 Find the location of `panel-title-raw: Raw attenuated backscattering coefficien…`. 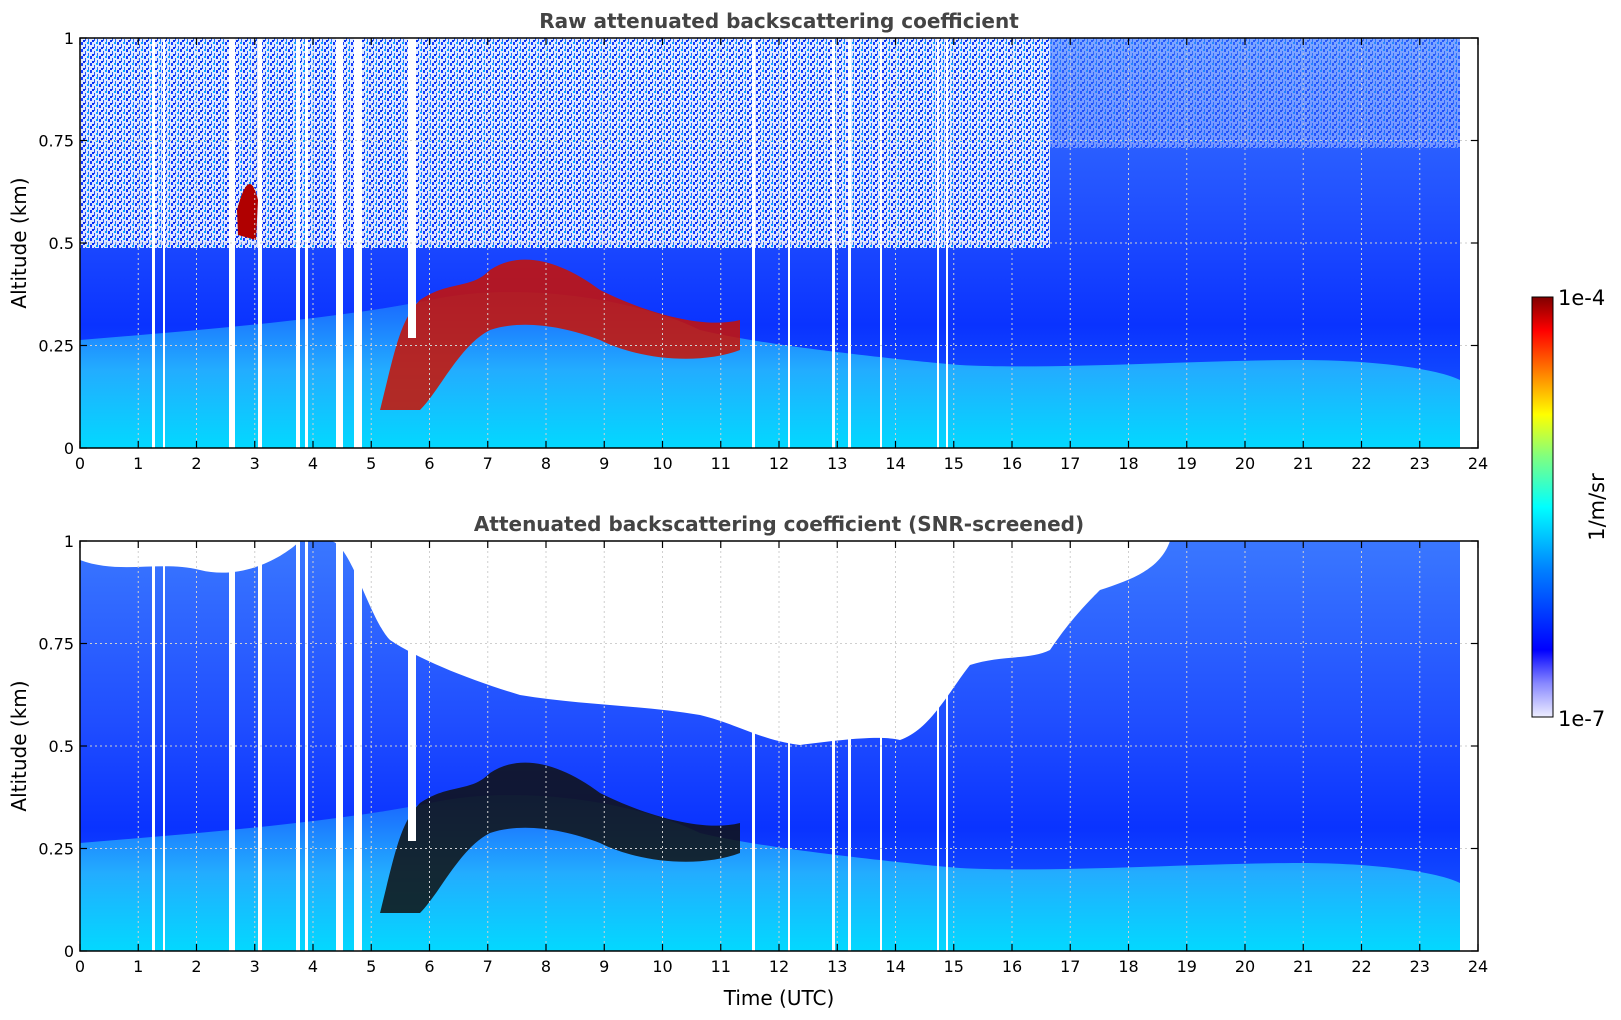

panel-title-raw: Raw attenuated backscattering coefficien… is located at coordinates (779, 21).